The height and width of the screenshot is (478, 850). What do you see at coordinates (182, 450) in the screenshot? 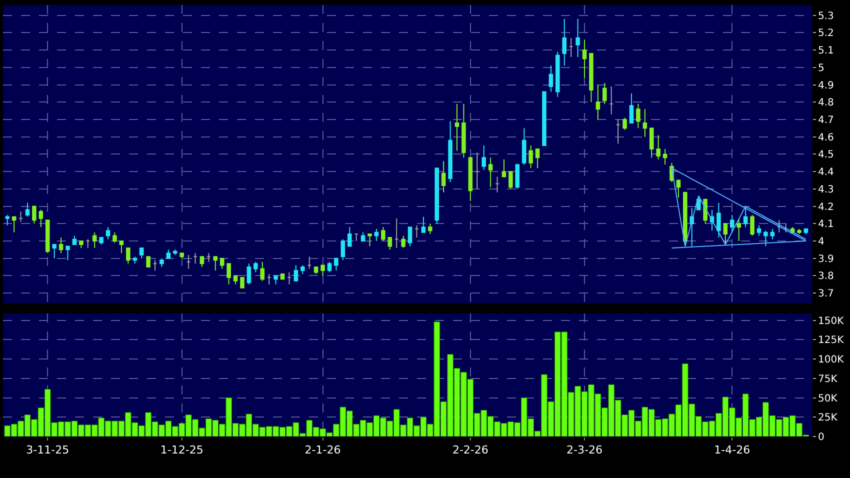
I see `x-tick-label: 1-12-25` at bounding box center [182, 450].